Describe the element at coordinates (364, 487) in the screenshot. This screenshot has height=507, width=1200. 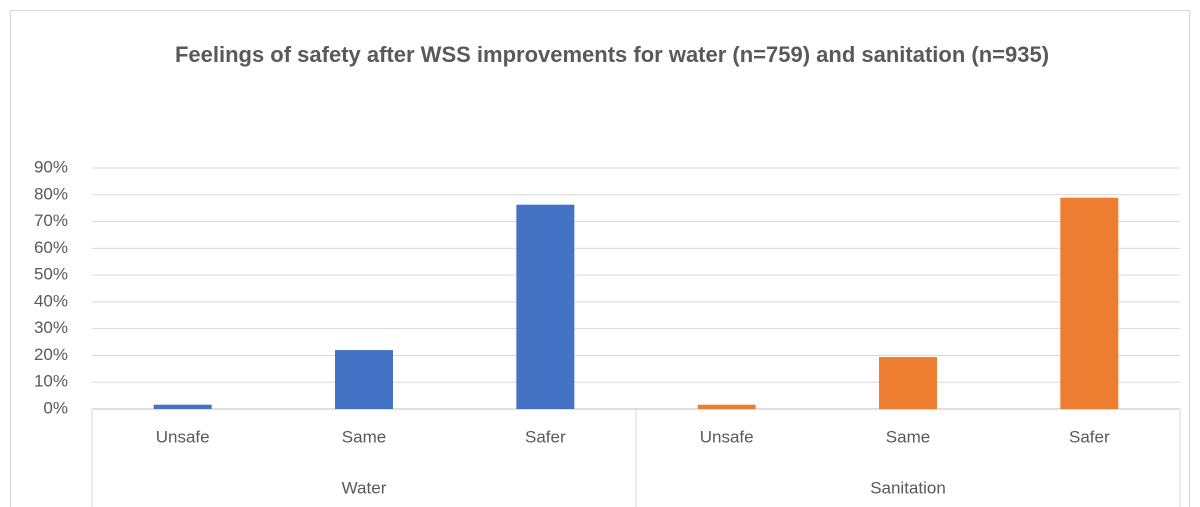
I see `group-label: Water` at that location.